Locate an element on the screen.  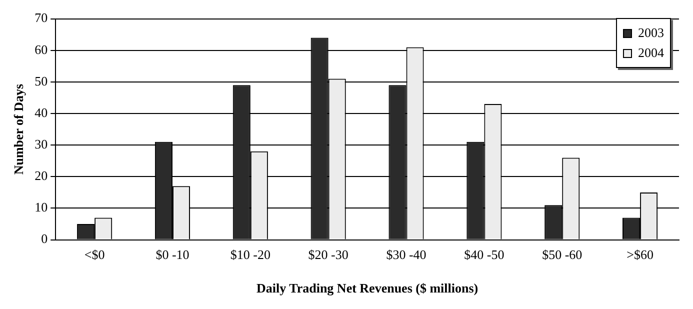
y-tick-label: 20 is located at coordinates (41, 176).